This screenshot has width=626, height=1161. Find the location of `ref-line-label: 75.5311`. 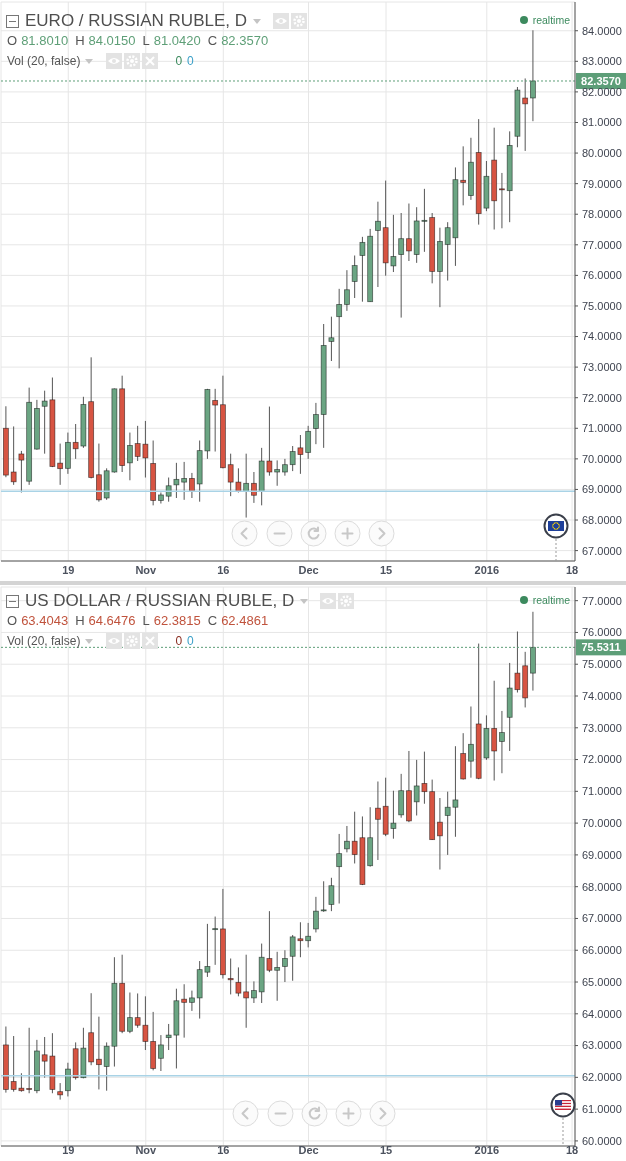

ref-line-label: 75.5311 is located at coordinates (601, 647).